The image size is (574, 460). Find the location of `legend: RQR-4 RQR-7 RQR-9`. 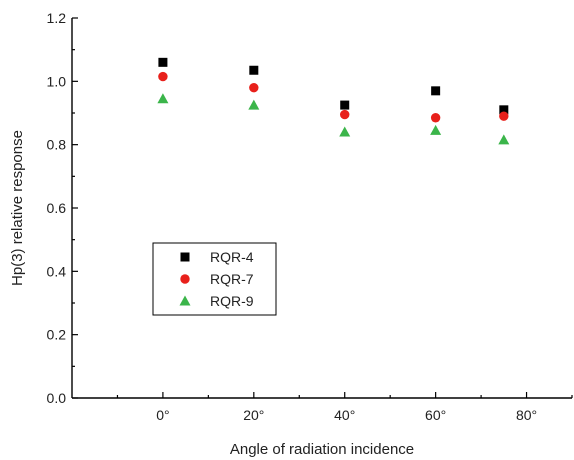

legend: RQR-4 RQR-7 RQR-9 is located at coordinates (214, 279).